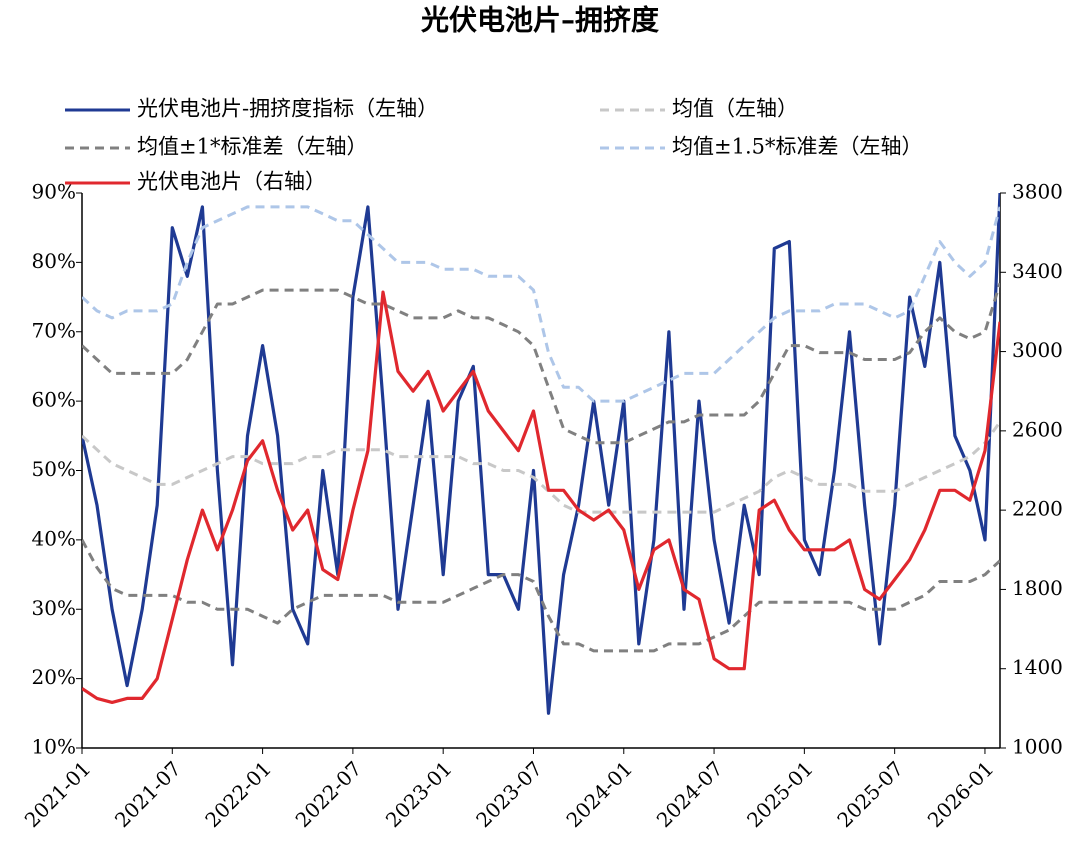  What do you see at coordinates (54, 330) in the screenshot?
I see `y-tick-label: 70%` at bounding box center [54, 330].